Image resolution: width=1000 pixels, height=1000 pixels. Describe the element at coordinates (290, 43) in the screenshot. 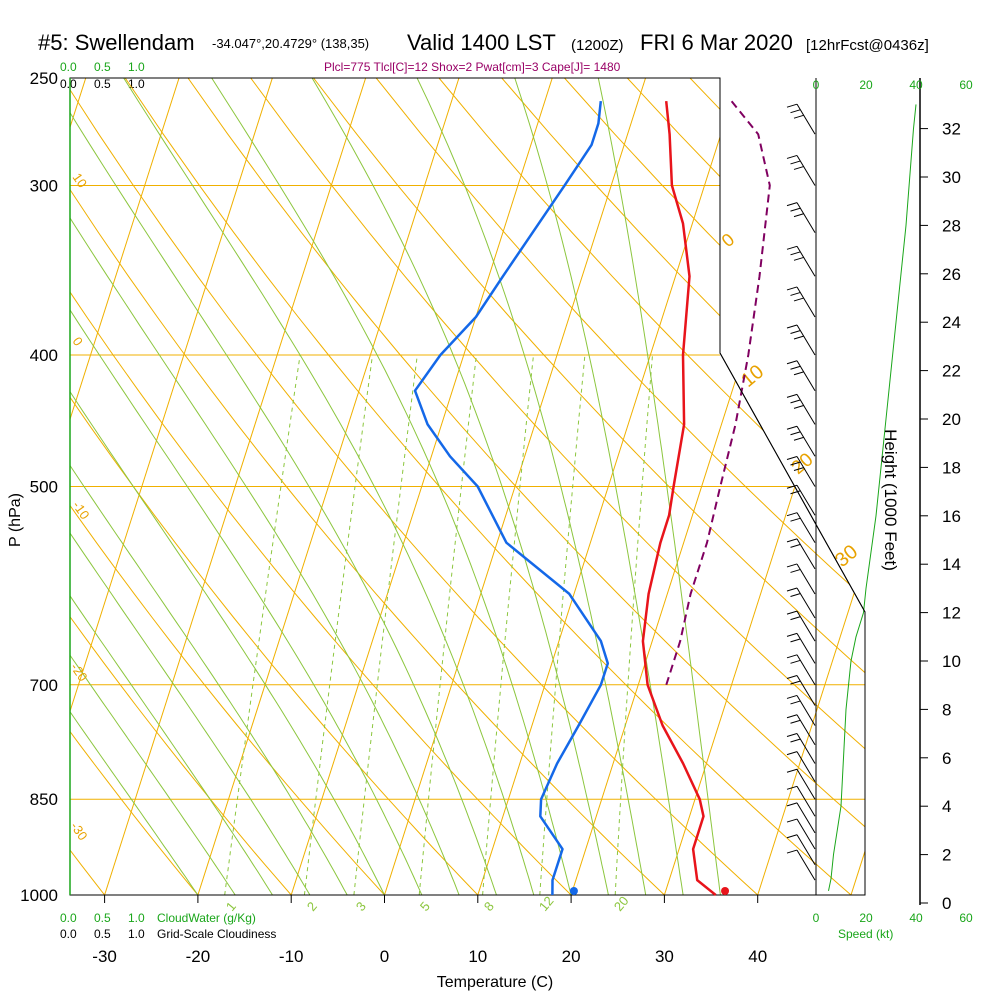

I see `station-coords: -34.047°,20.4729° (138,35)` at that location.